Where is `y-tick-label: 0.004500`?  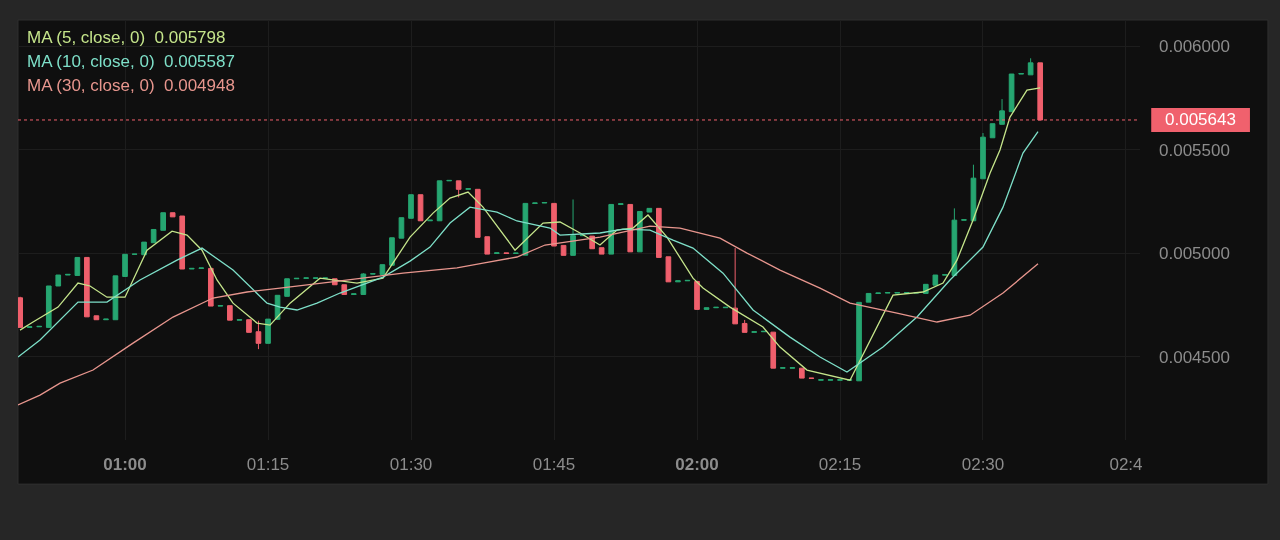 y-tick-label: 0.004500 is located at coordinates (1194, 357).